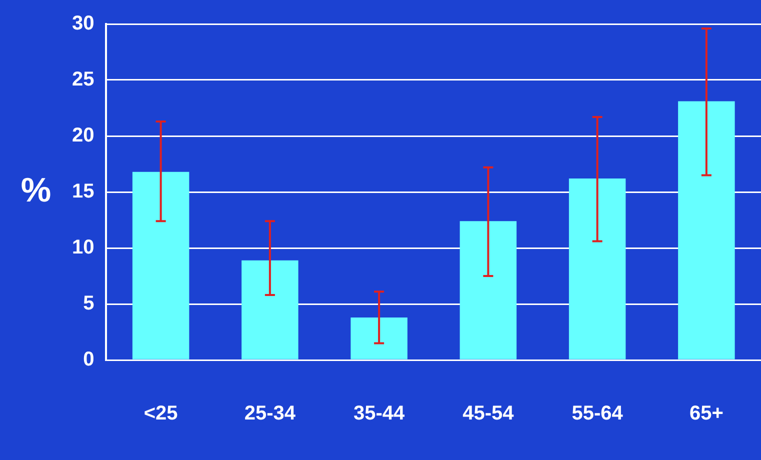 This screenshot has width=761, height=460. I want to click on x-tick-label: 65+, so click(706, 413).